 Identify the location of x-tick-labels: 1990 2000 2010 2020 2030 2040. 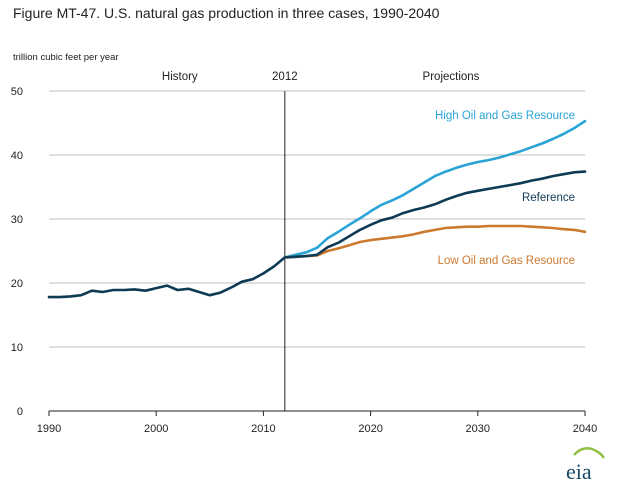
(317, 423).